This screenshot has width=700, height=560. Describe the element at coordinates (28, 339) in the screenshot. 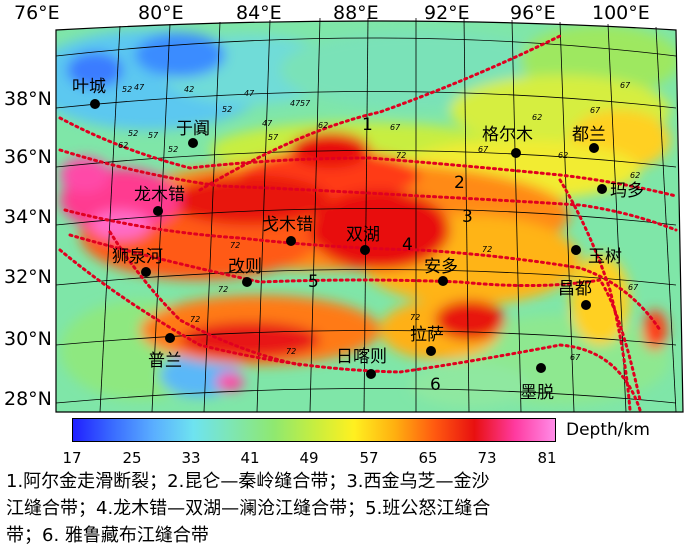

I see `lat-label: 30°N` at that location.